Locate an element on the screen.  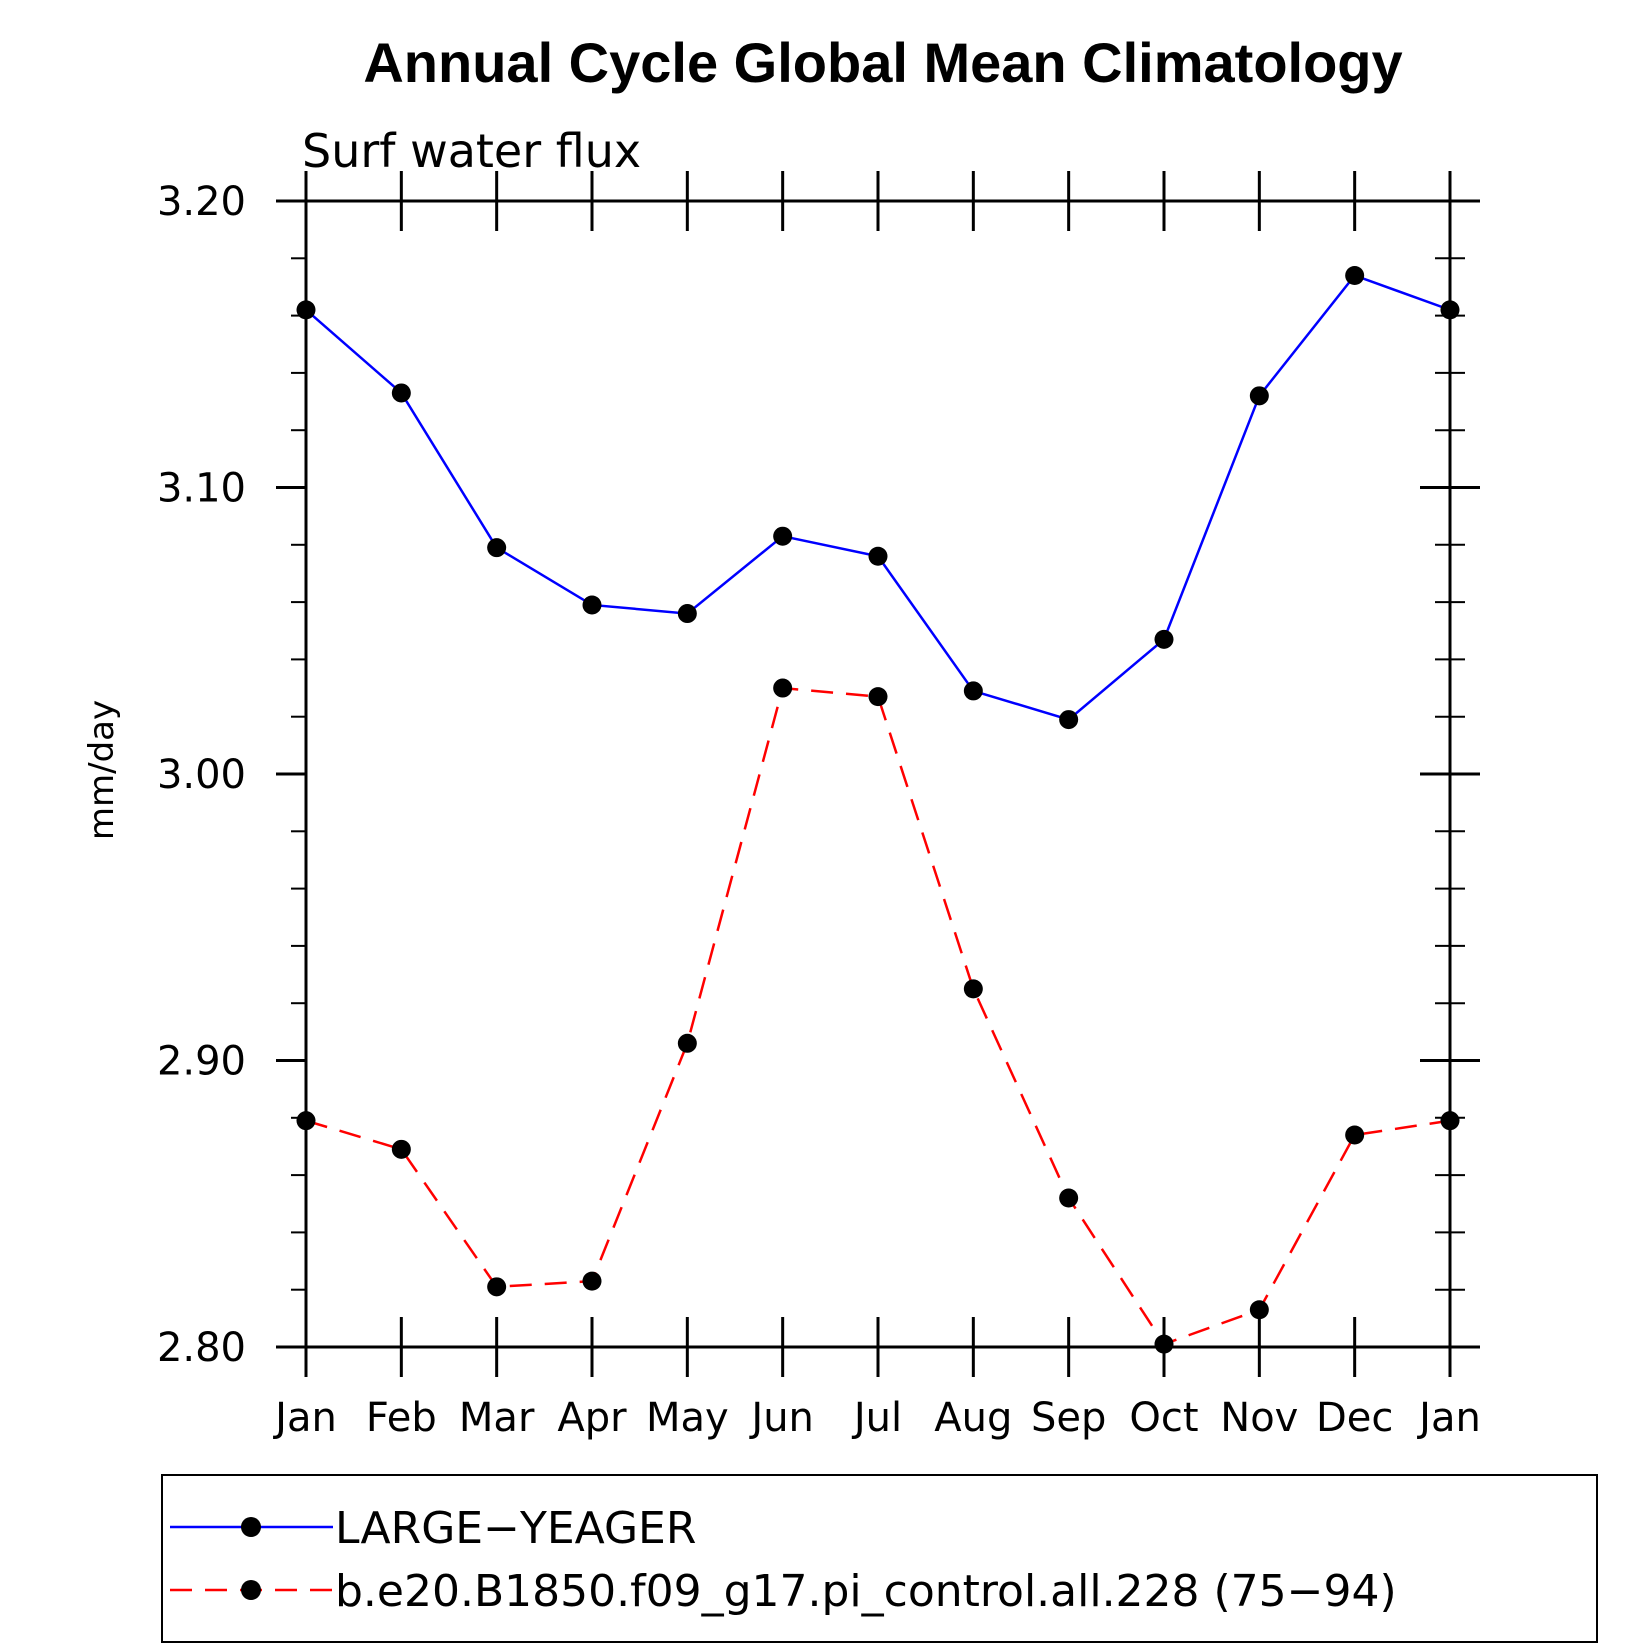
x-tick-label: Dec is located at coordinates (1354, 1418).